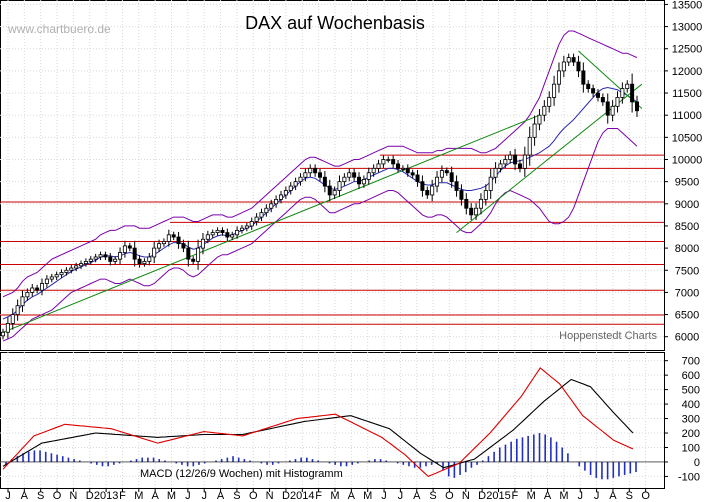 The image size is (723, 502). What do you see at coordinates (691, 376) in the screenshot?
I see `macd-y-tick-label: 600` at bounding box center [691, 376].